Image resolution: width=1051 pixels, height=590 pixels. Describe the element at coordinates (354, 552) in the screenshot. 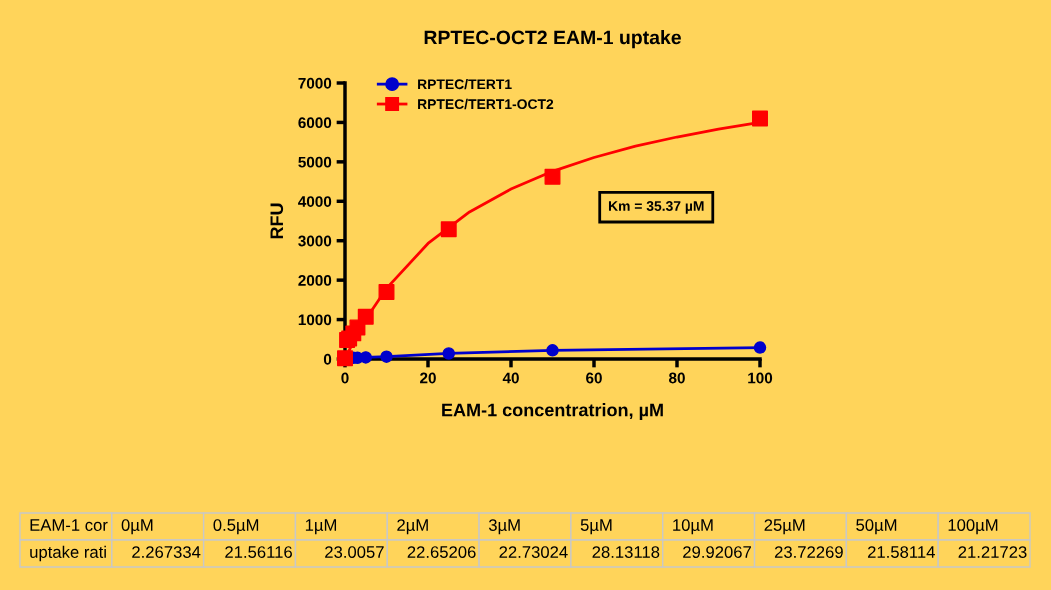

I see `text: 23.0057` at that location.